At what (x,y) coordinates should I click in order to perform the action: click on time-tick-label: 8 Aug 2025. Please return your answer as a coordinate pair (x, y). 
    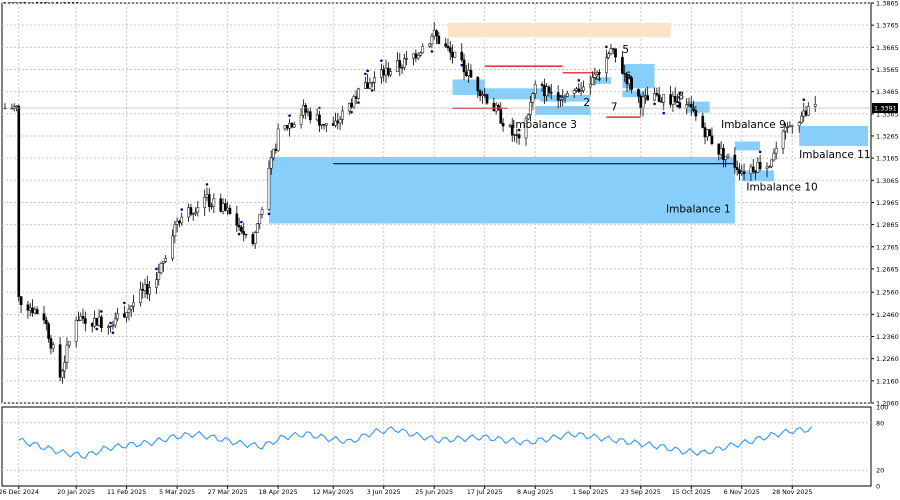
    Looking at the image, I should click on (535, 492).